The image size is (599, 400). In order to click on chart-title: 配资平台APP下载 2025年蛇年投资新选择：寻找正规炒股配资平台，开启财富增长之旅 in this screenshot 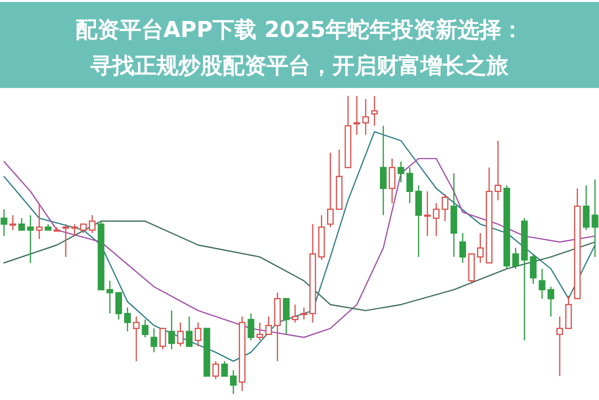, I will do `click(299, 48)`.